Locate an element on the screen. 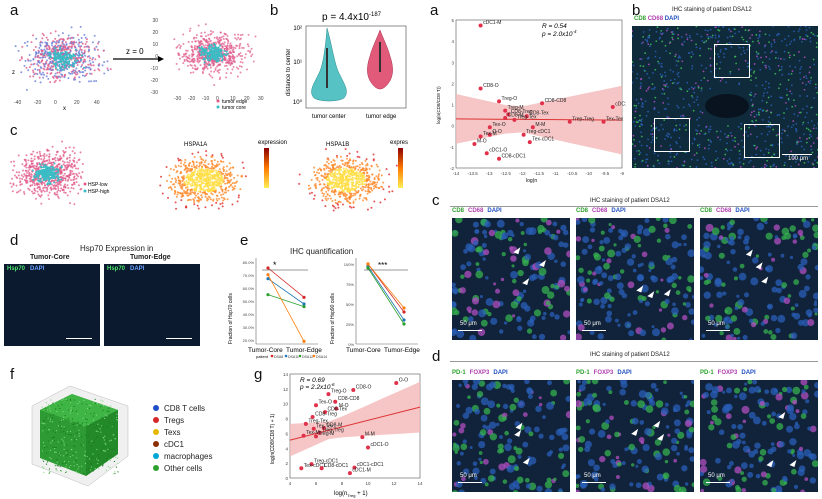  point-label: Treg-M is located at coordinates (516, 108).